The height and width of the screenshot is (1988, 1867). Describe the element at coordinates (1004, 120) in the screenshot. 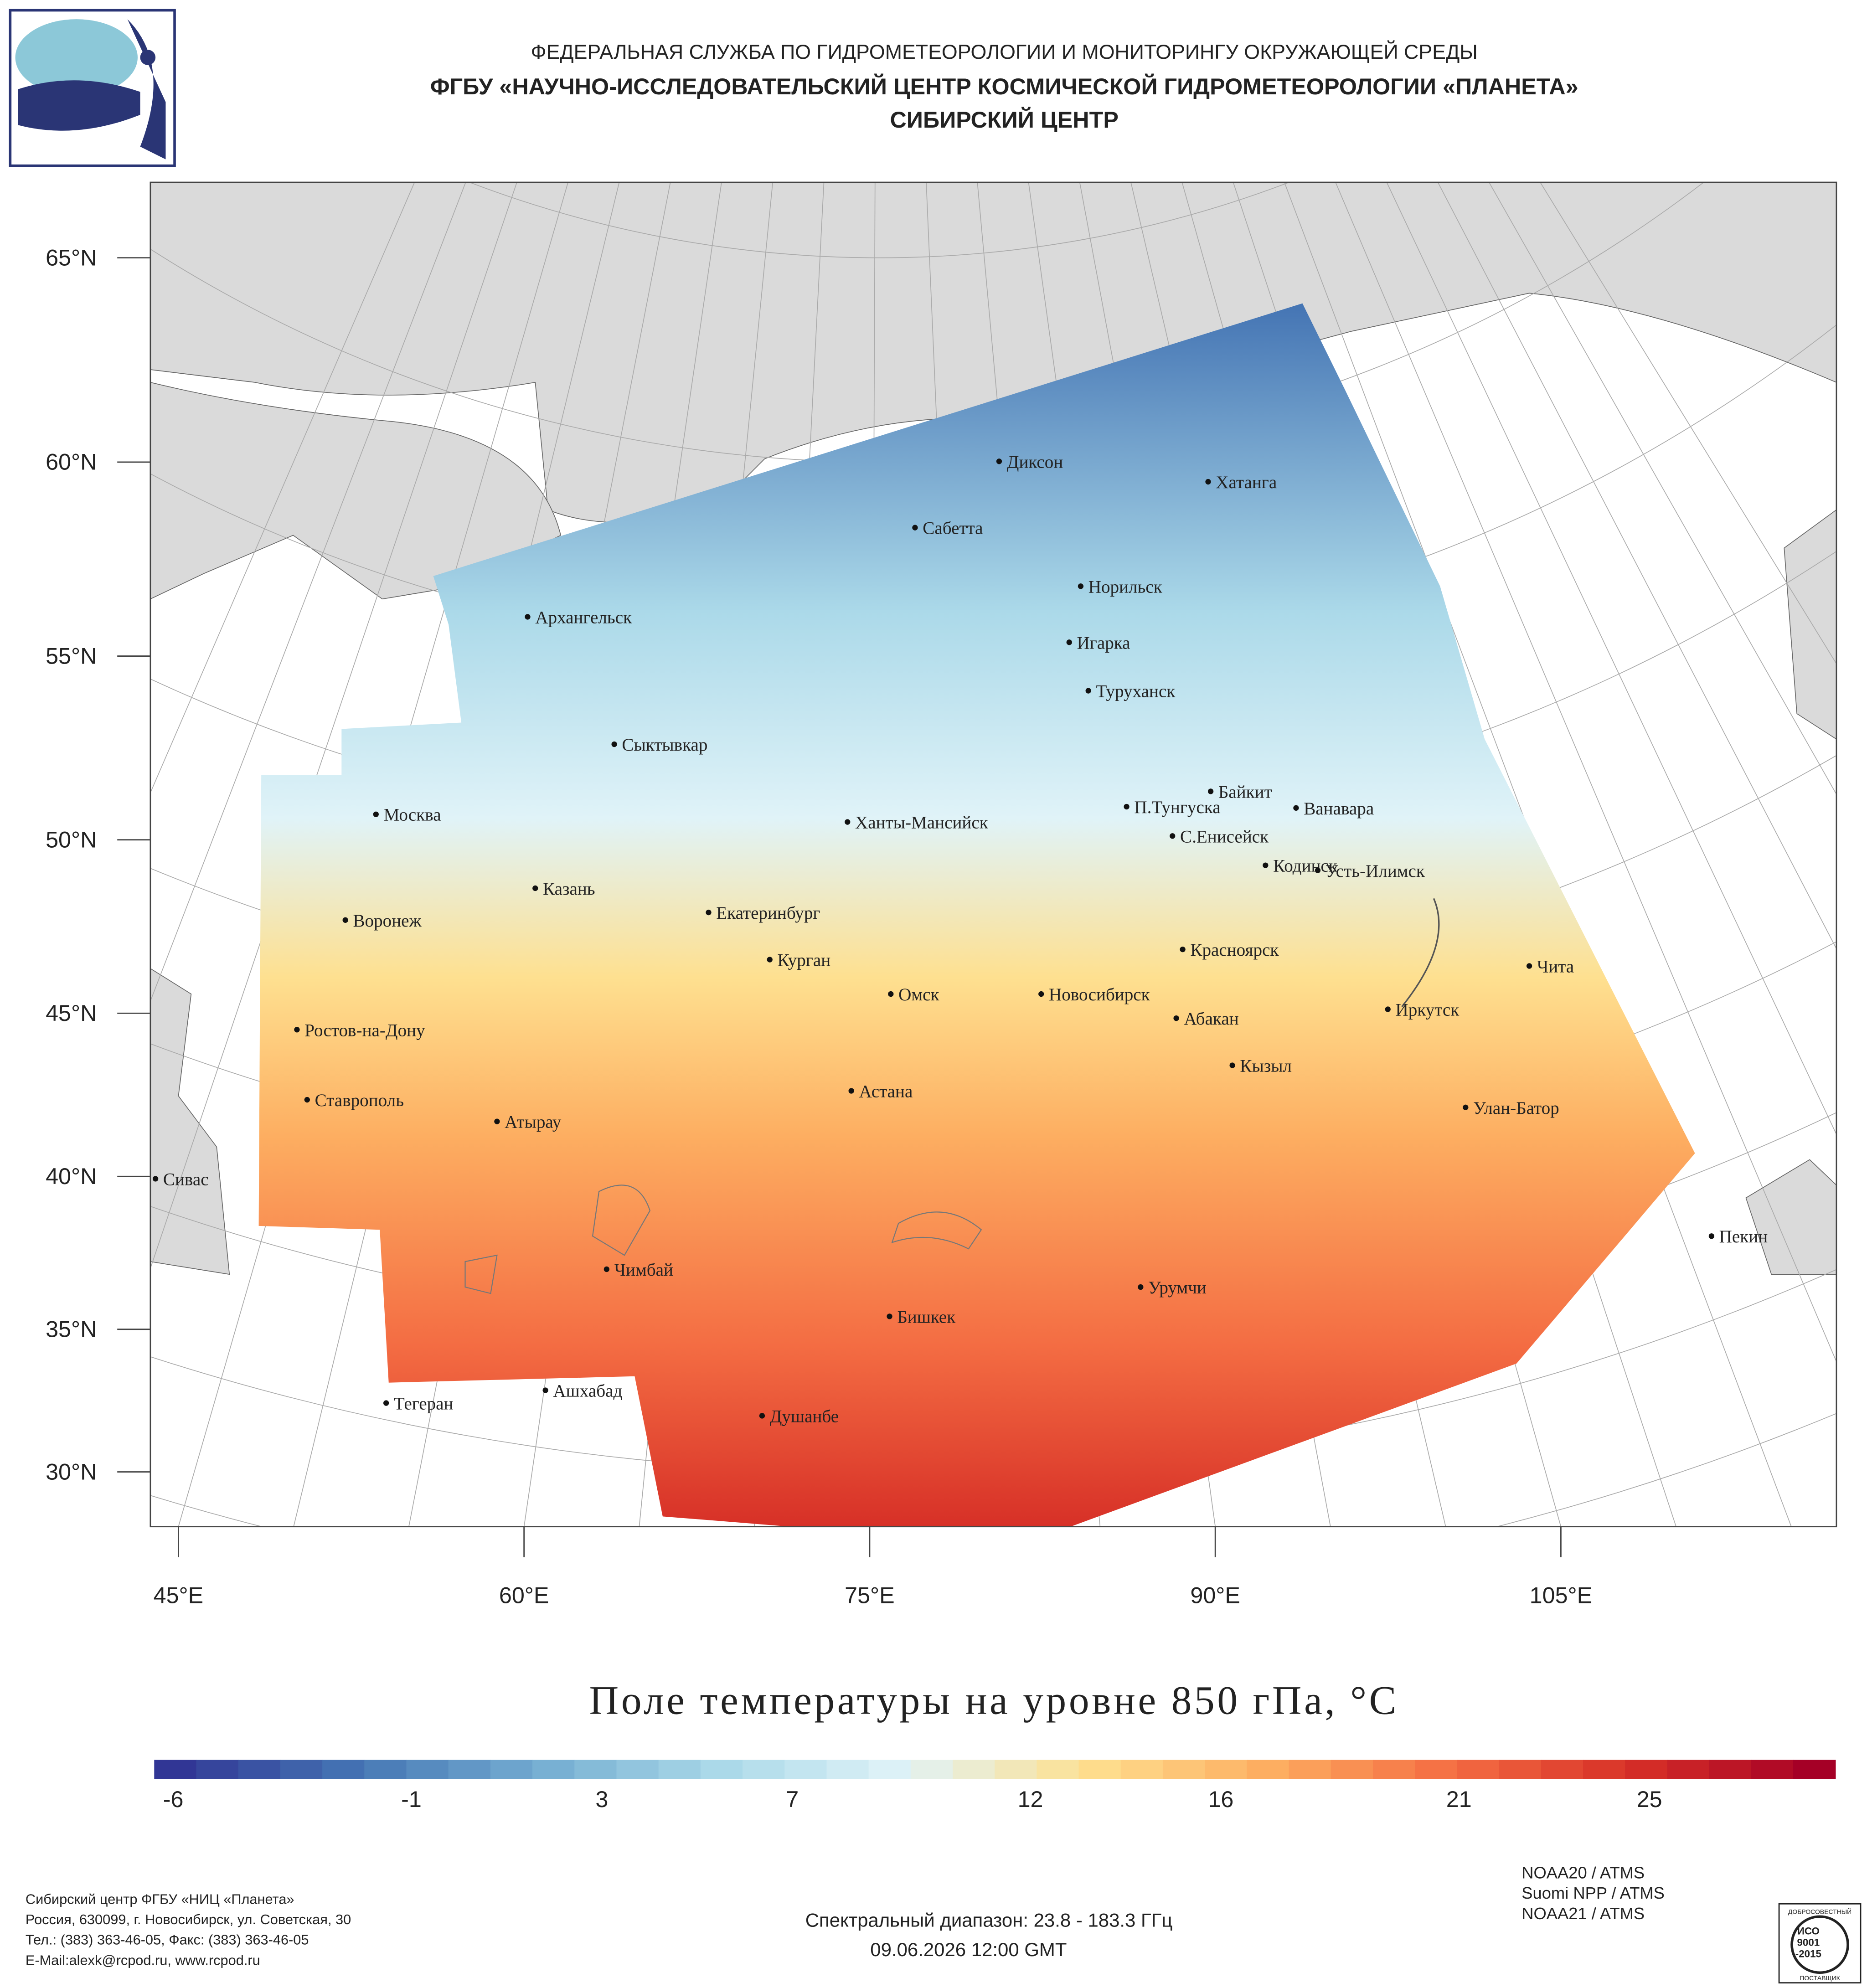

I see `header-line: СИБИРСКИЙ ЦЕНТР` at that location.